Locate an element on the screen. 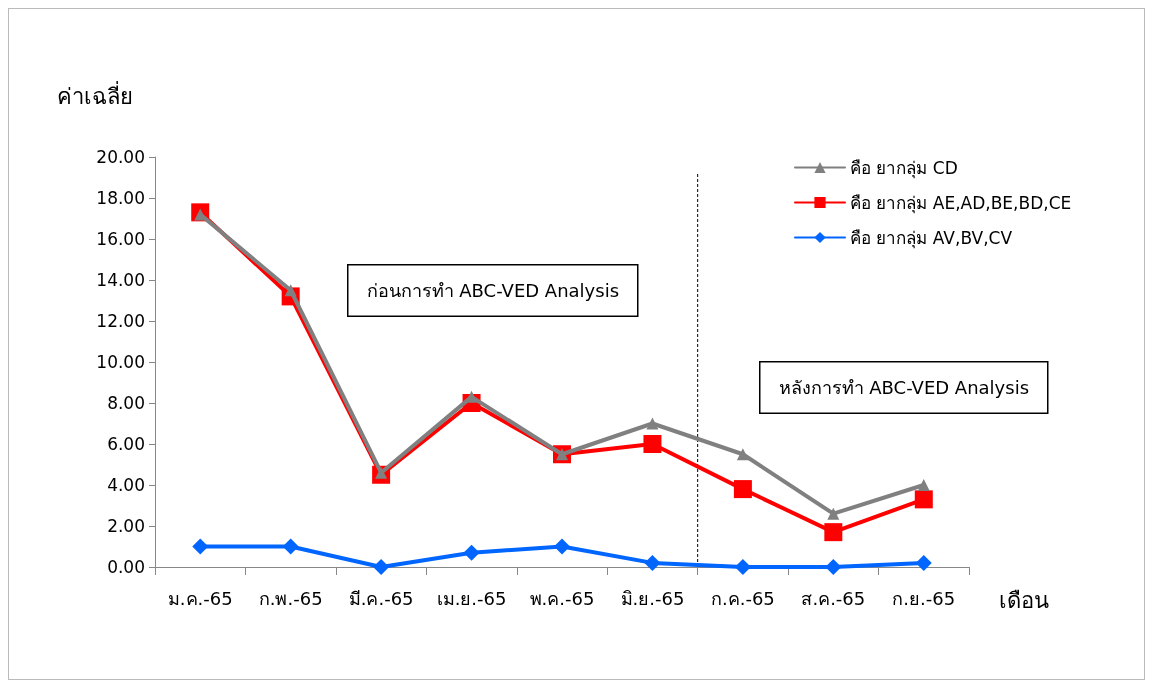  x-tick-label: มี.ค.-65 is located at coordinates (381, 598).